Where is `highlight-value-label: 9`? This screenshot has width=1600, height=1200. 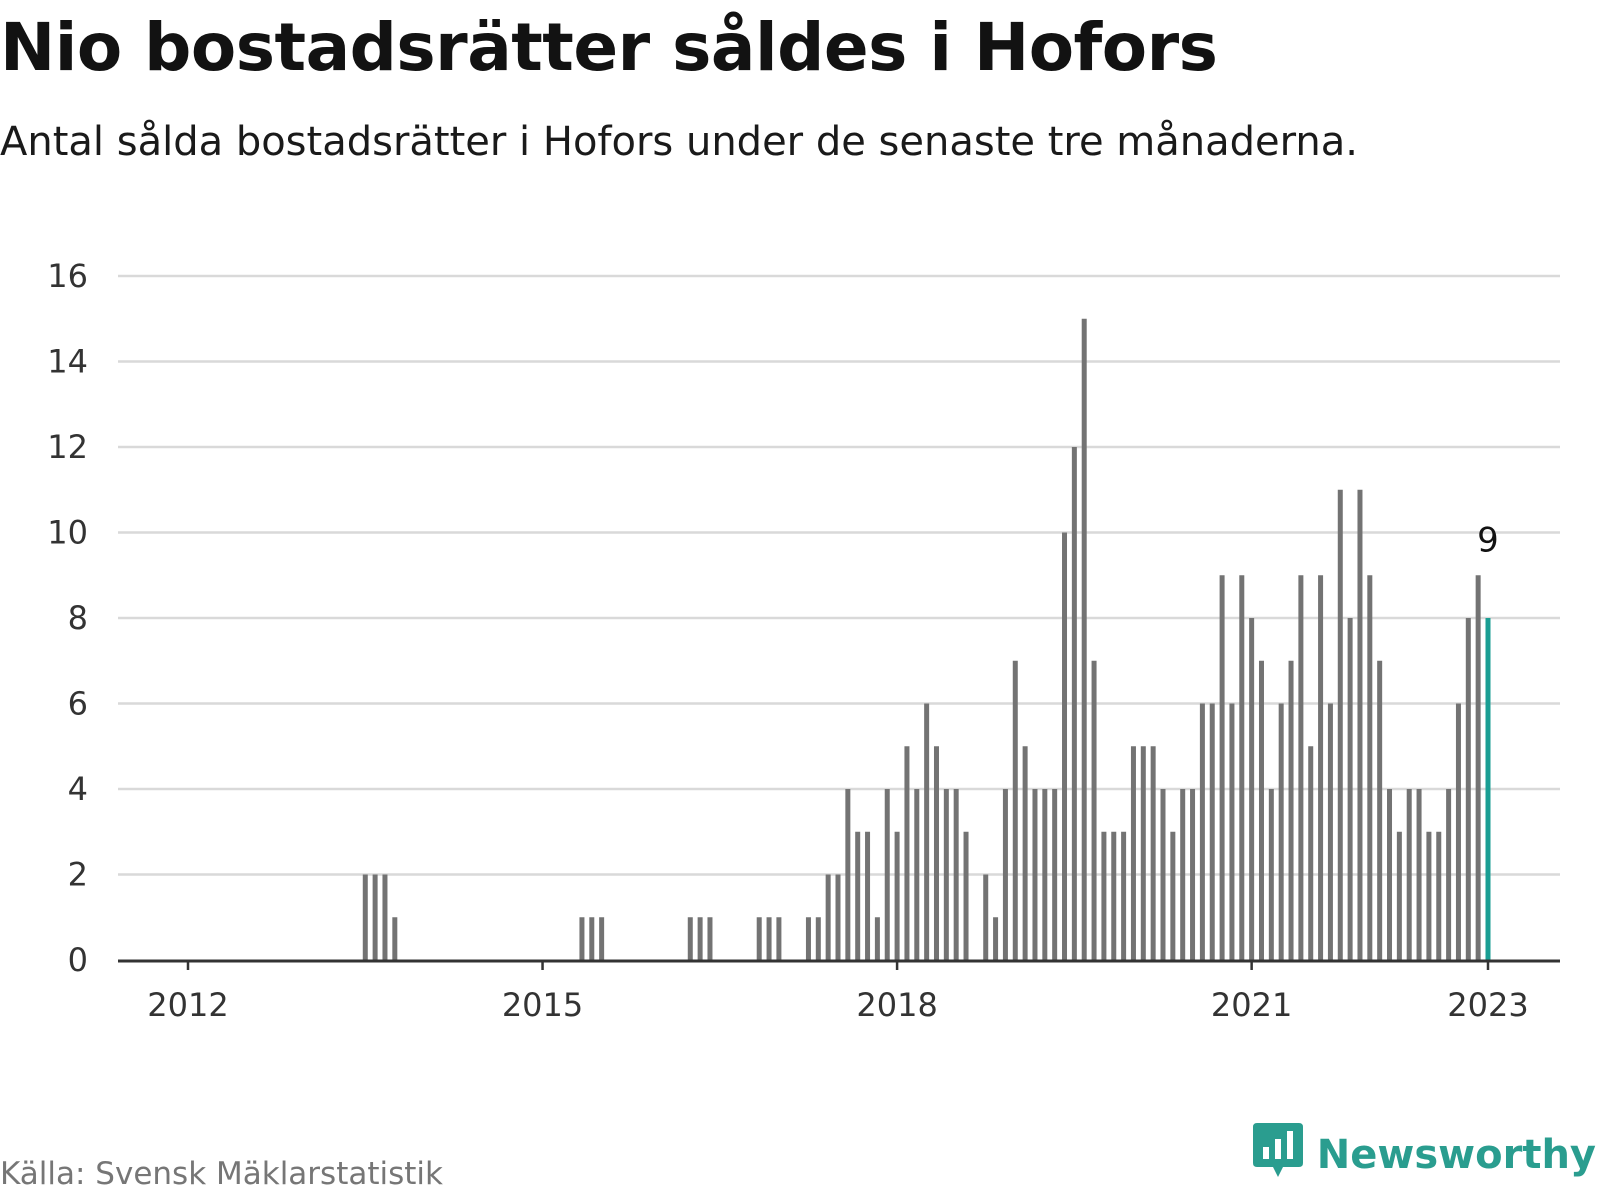 highlight-value-label: 9 is located at coordinates (1488, 540).